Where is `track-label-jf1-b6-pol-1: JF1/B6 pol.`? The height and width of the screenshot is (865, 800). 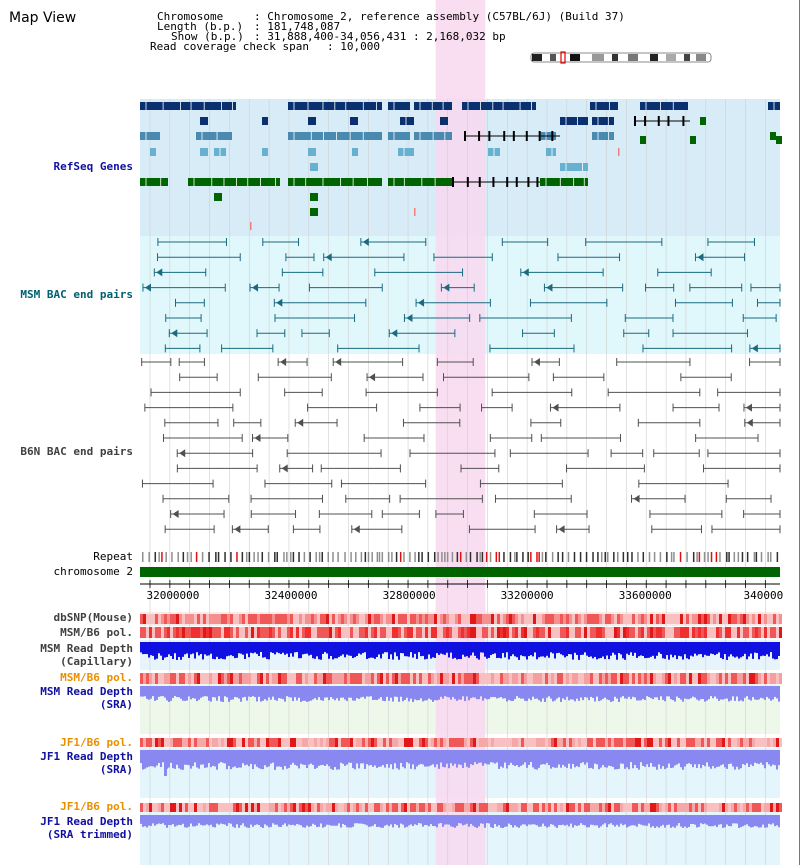
track-label-jf1-b6-pol-1: JF1/B6 pol. is located at coordinates (96, 742).